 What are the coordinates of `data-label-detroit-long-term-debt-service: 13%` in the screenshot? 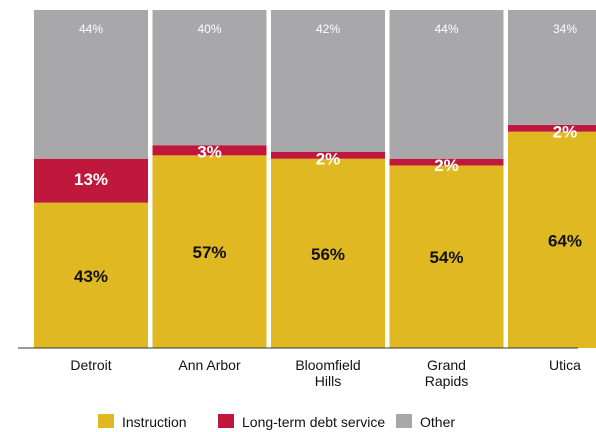 It's located at (91, 179).